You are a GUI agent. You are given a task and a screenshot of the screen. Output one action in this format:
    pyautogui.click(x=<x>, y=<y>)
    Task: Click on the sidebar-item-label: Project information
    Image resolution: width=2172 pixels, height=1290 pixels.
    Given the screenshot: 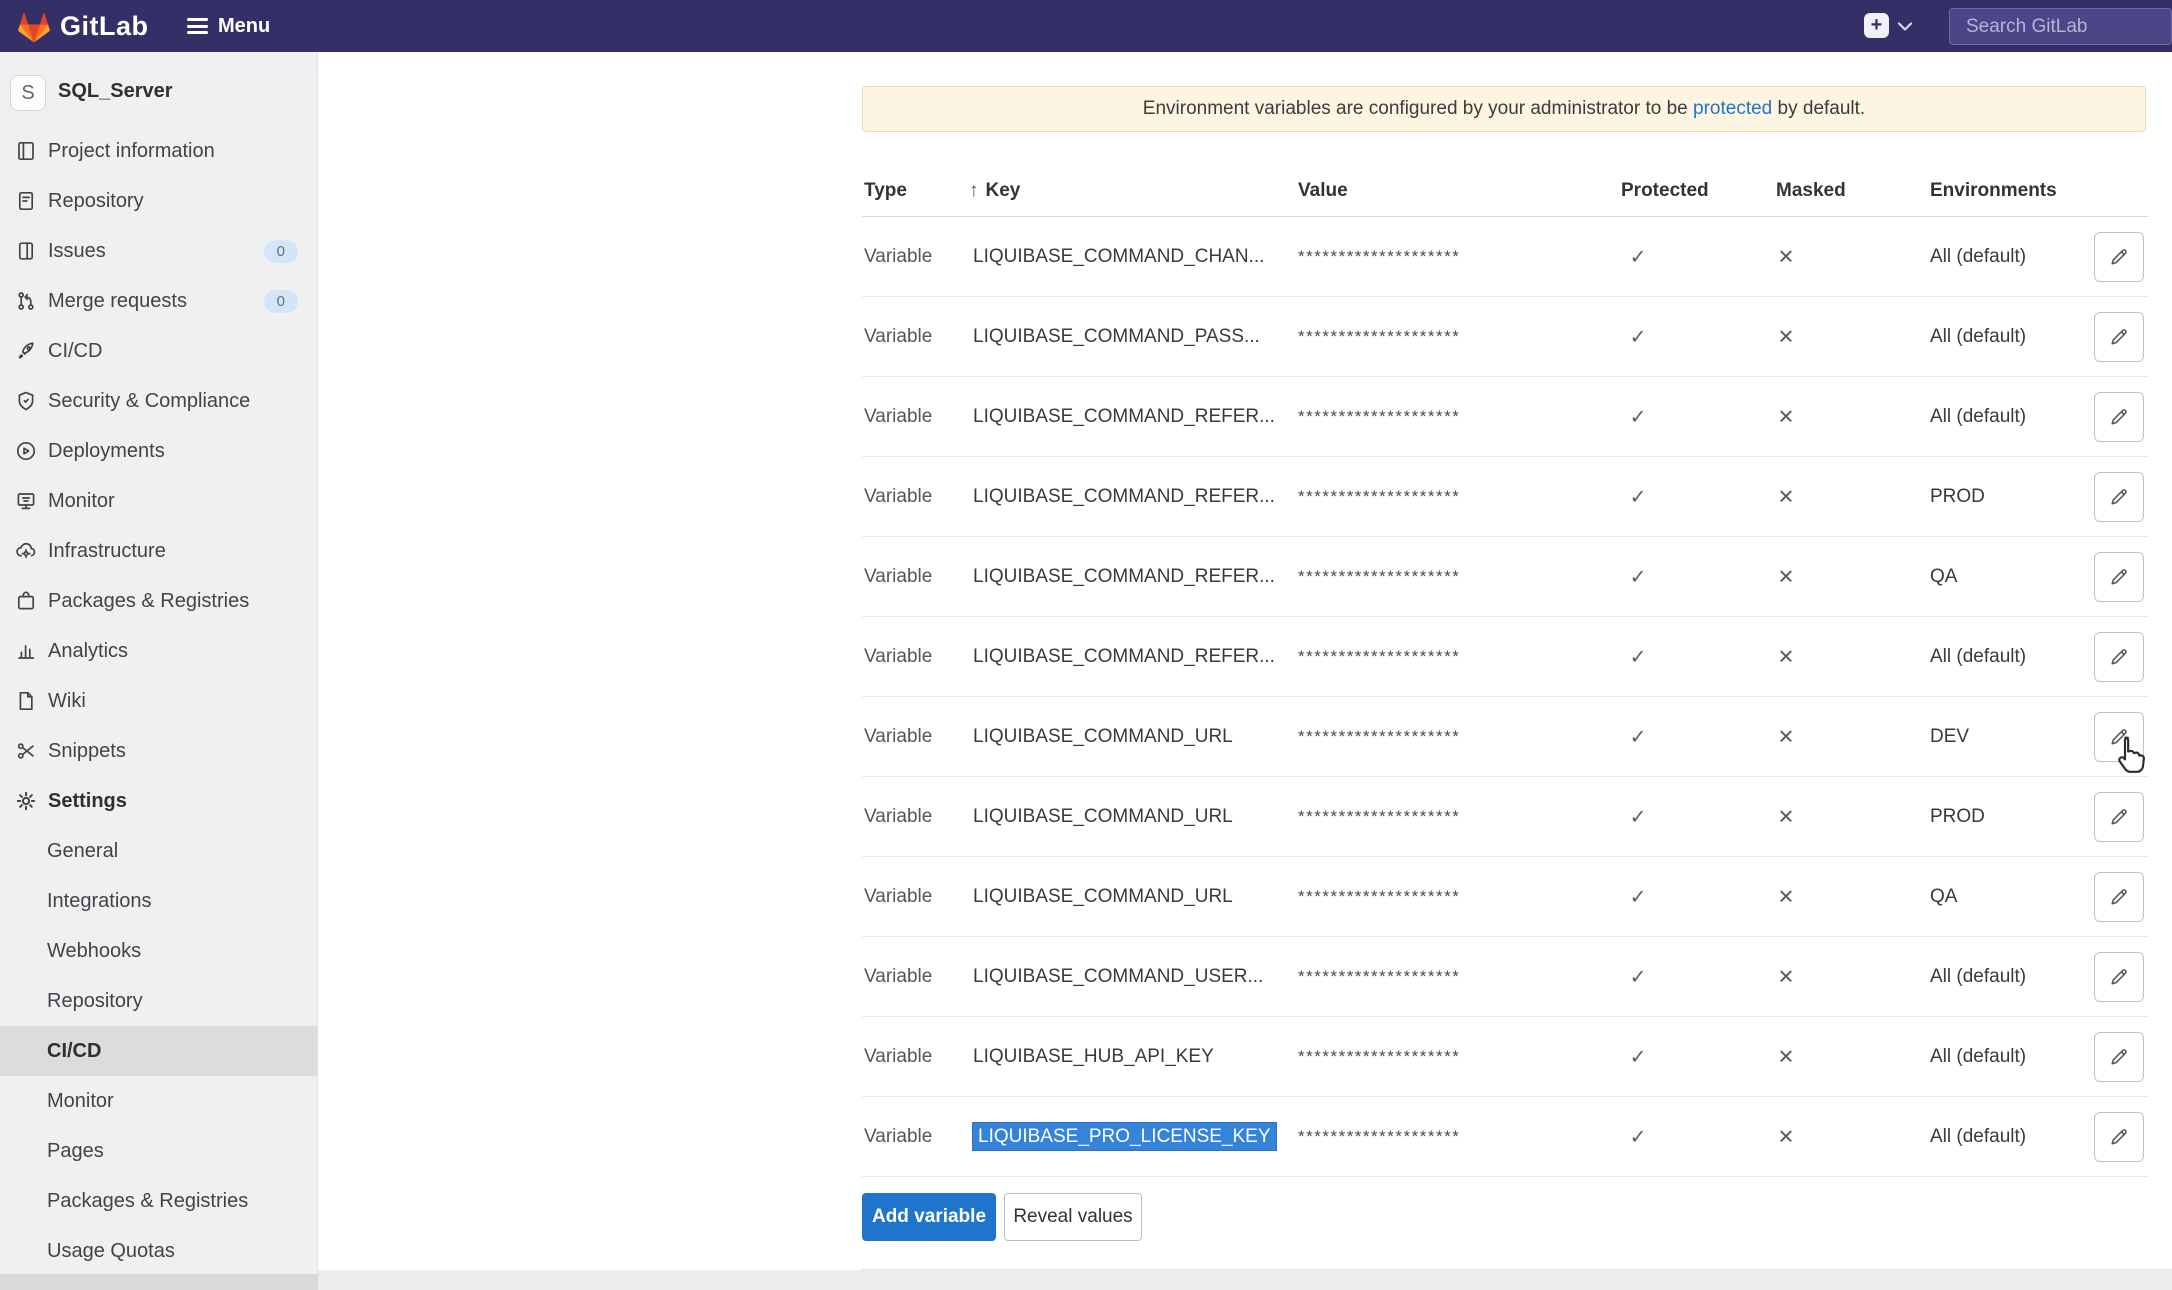 What is the action you would take?
    pyautogui.click(x=131, y=150)
    